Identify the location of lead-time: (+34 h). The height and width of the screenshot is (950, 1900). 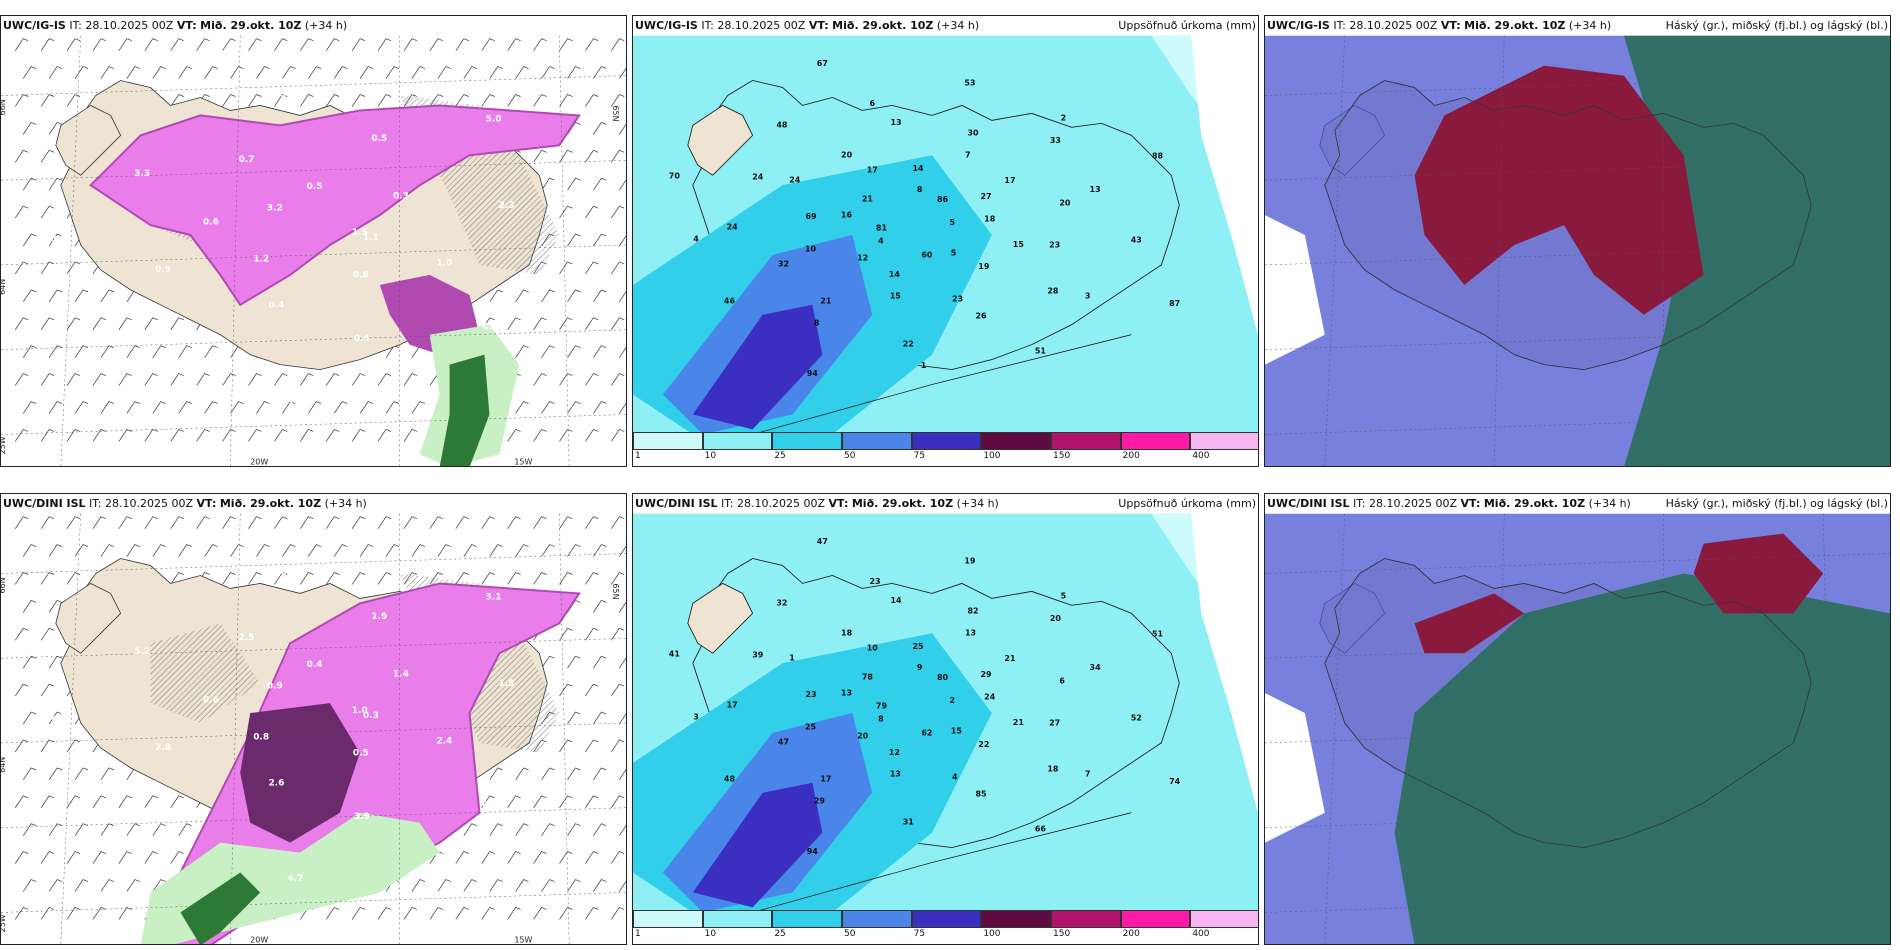
(326, 25).